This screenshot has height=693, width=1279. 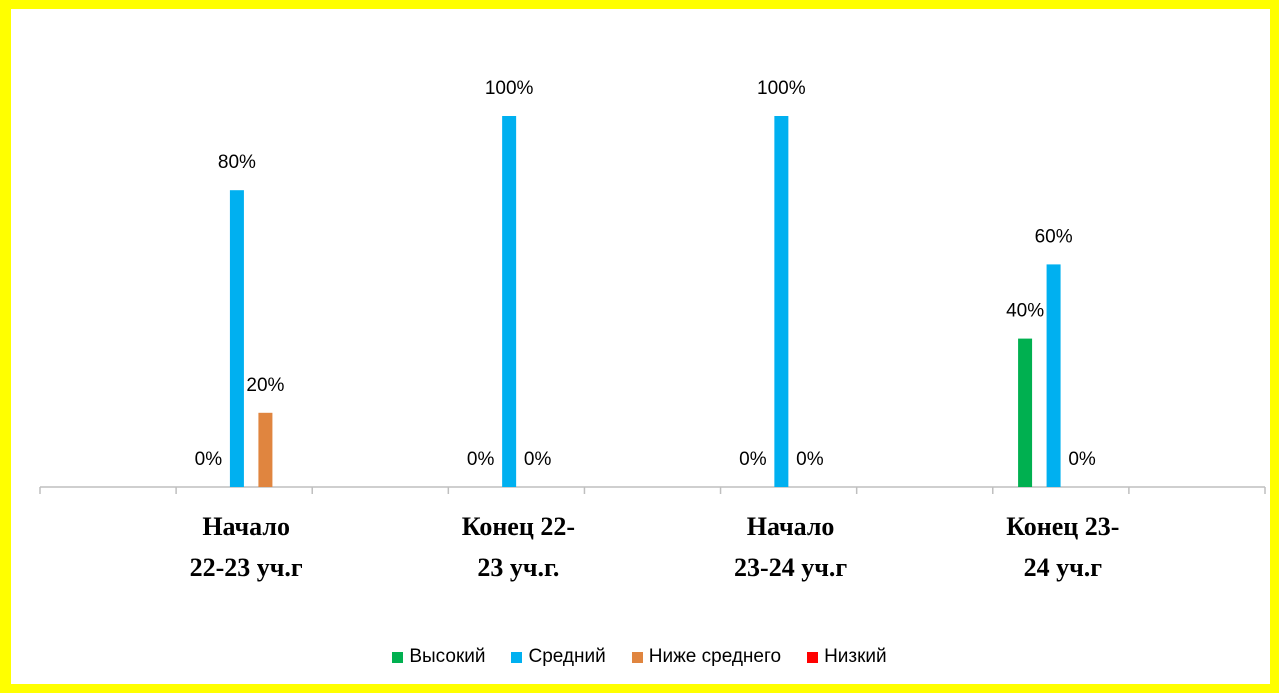 I want to click on legend: Высокий Средний Ниже среднего Низкий, so click(x=639, y=657).